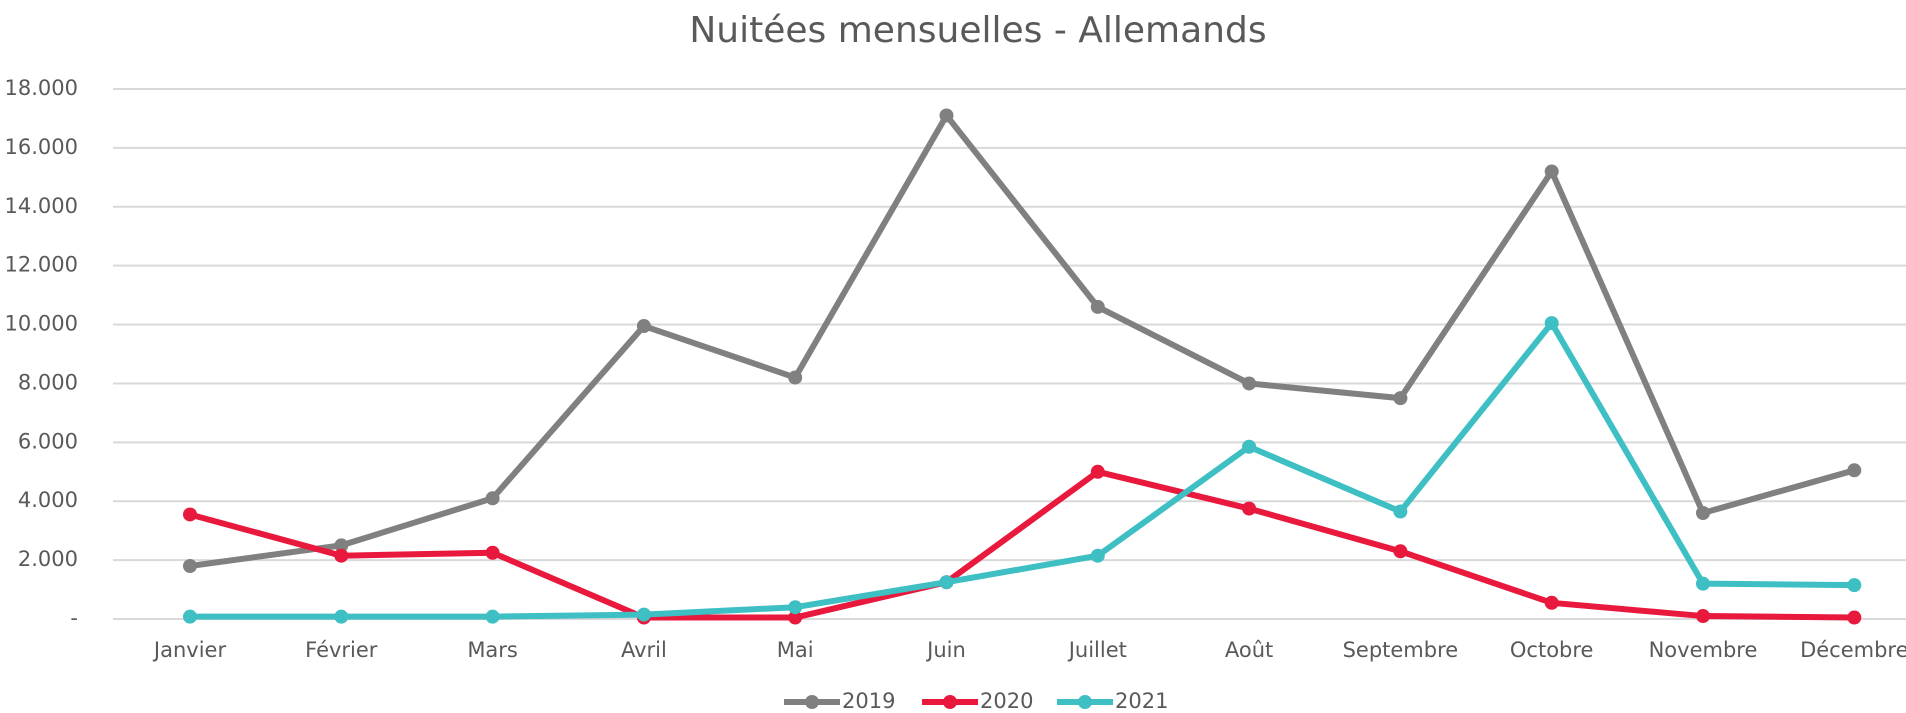 The height and width of the screenshot is (713, 1906). What do you see at coordinates (1097, 650) in the screenshot?
I see `x-tick-label: Juillet` at bounding box center [1097, 650].